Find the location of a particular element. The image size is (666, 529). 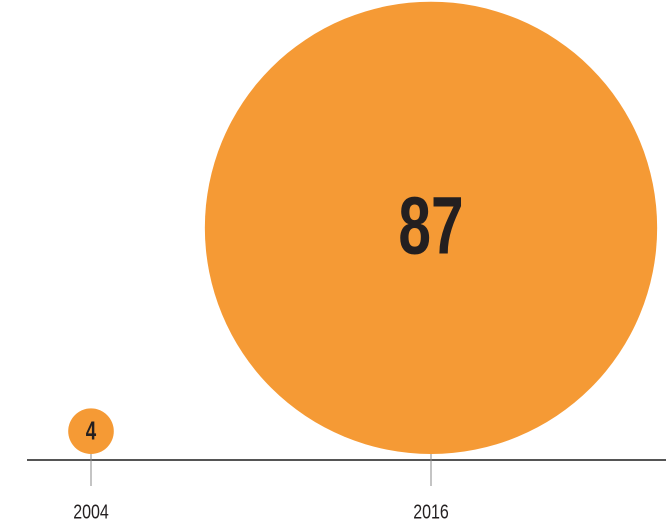

bubble is located at coordinates (91, 431).